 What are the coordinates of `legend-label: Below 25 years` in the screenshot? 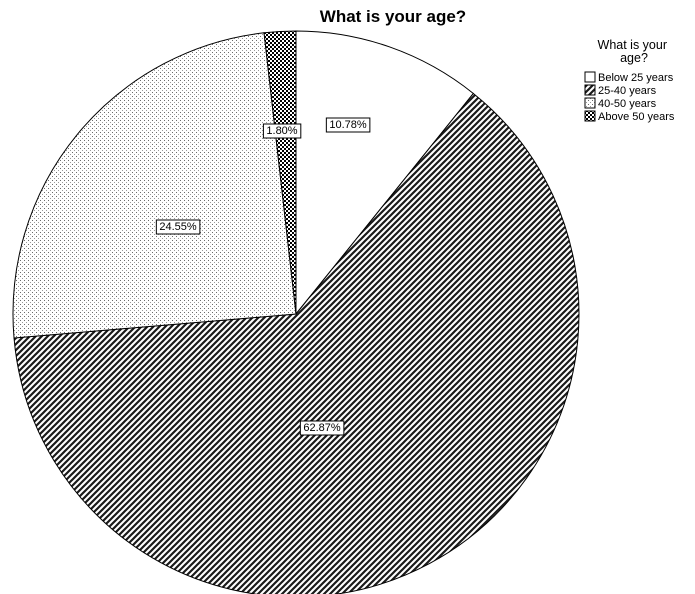 It's located at (636, 78).